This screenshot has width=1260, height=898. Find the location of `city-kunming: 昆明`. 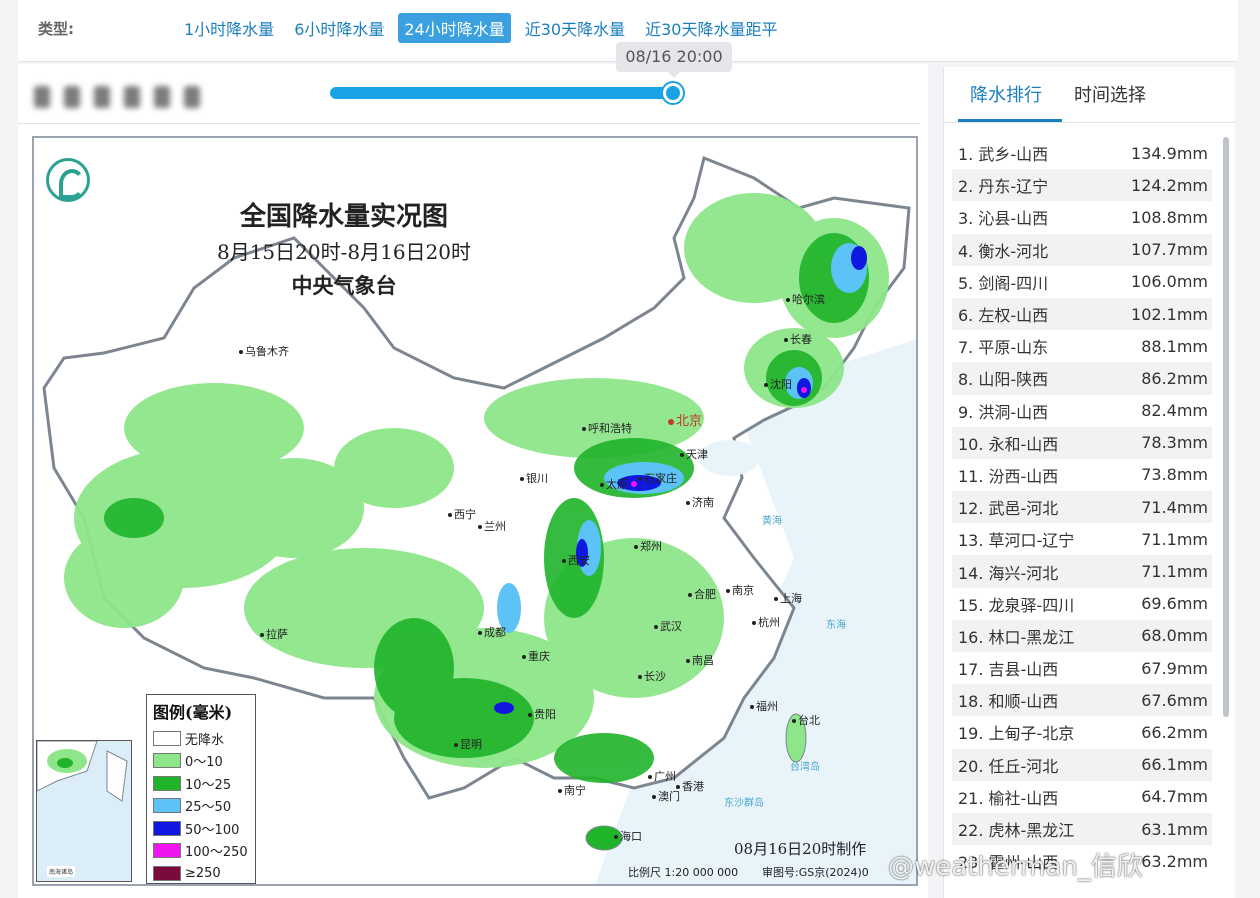

city-kunming: 昆明 is located at coordinates (468, 744).